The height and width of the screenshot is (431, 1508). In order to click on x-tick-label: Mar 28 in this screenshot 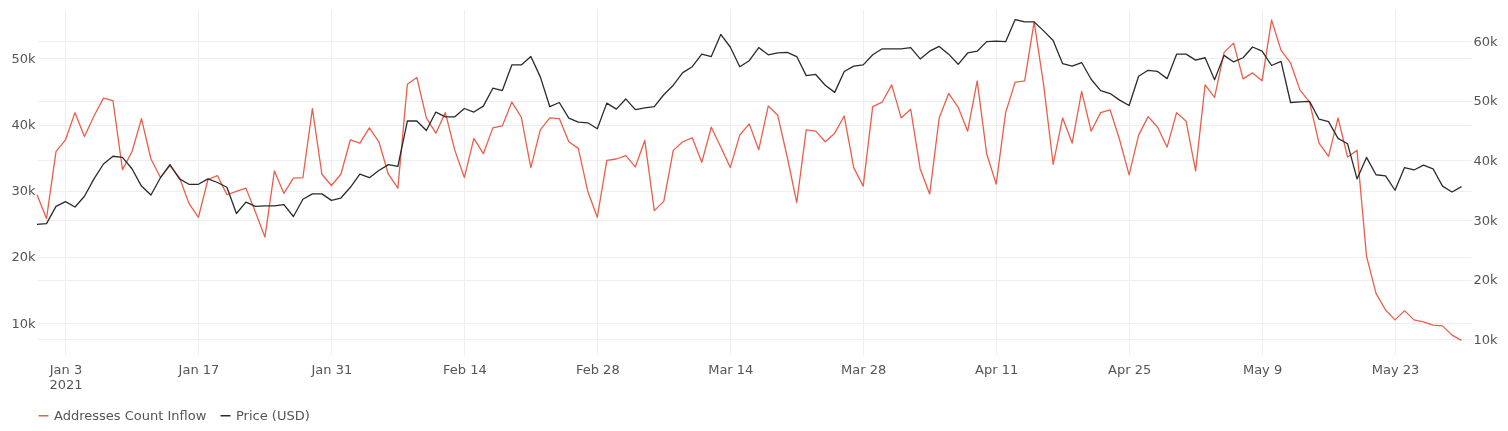, I will do `click(864, 369)`.